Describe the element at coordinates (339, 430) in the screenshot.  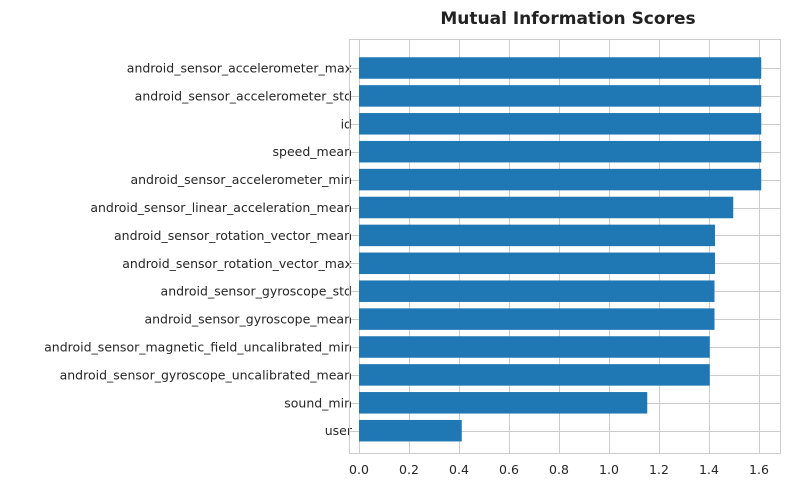
I see `category-label: user` at that location.